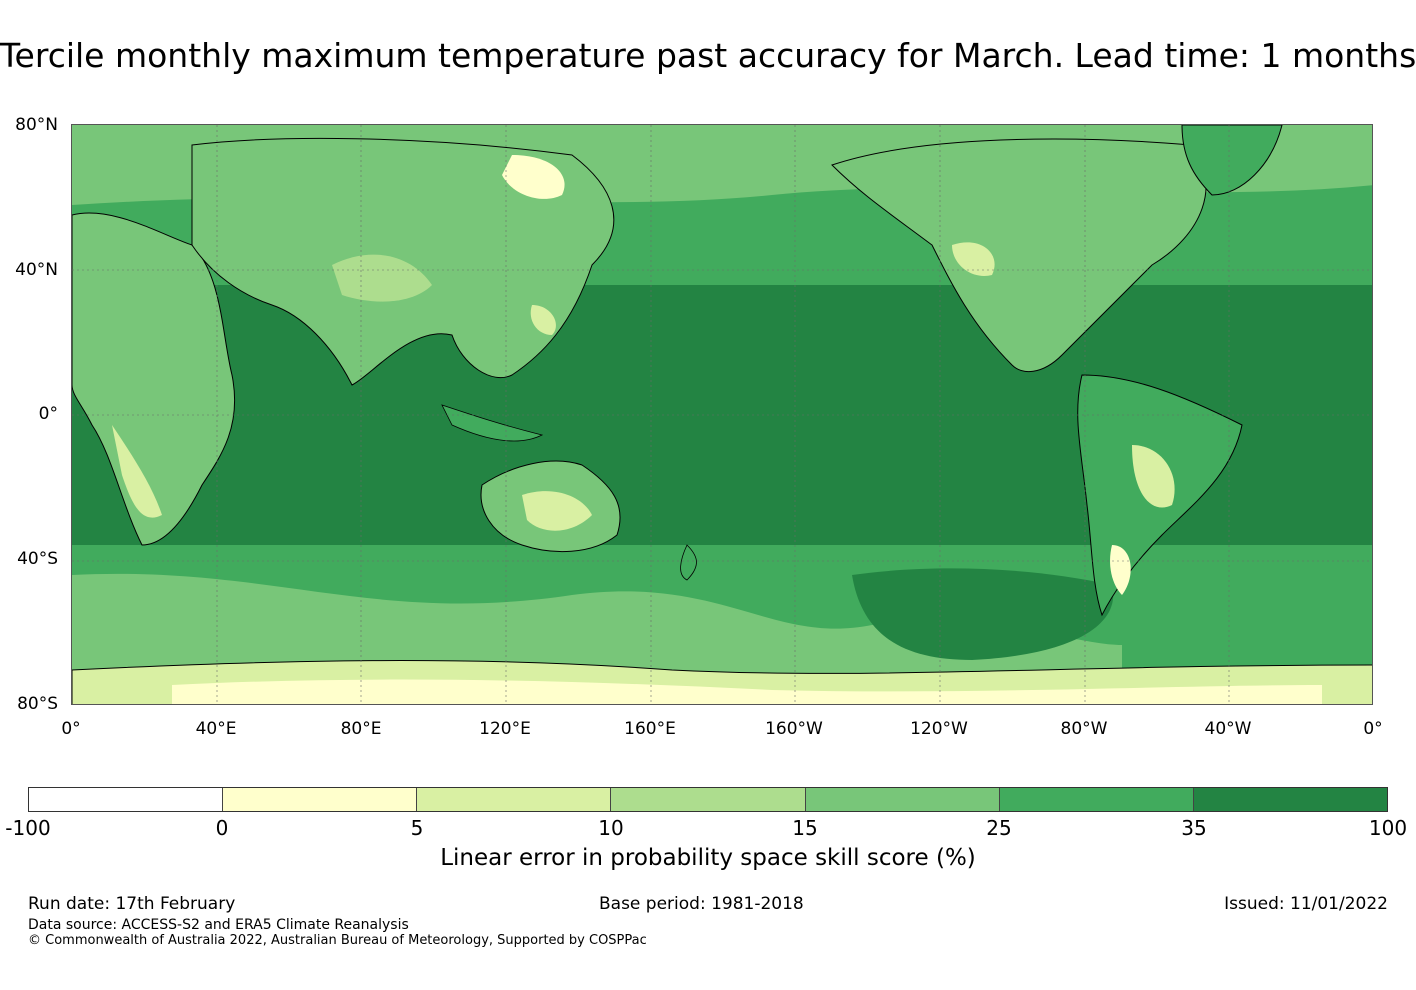 This screenshot has width=1416, height=990. What do you see at coordinates (1373, 729) in the screenshot?
I see `lon-label-0-right: 0°` at bounding box center [1373, 729].